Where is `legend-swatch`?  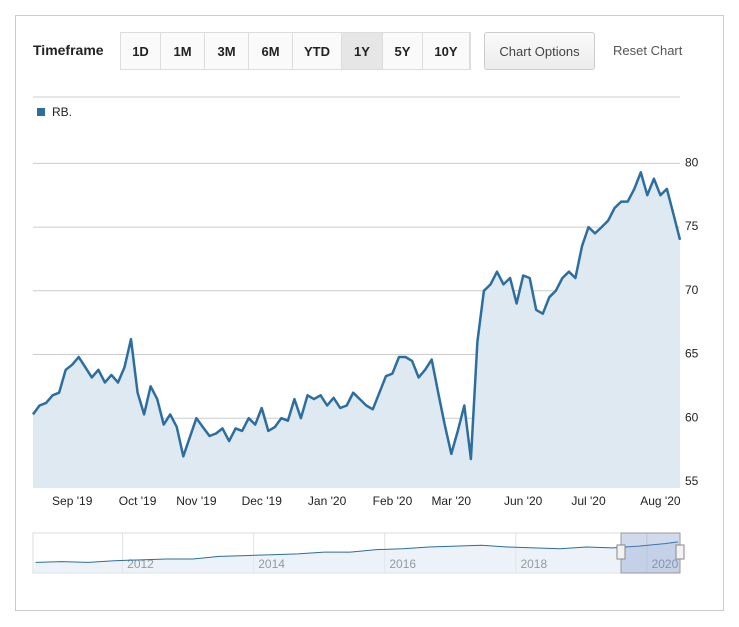
legend-swatch is located at coordinates (41, 112).